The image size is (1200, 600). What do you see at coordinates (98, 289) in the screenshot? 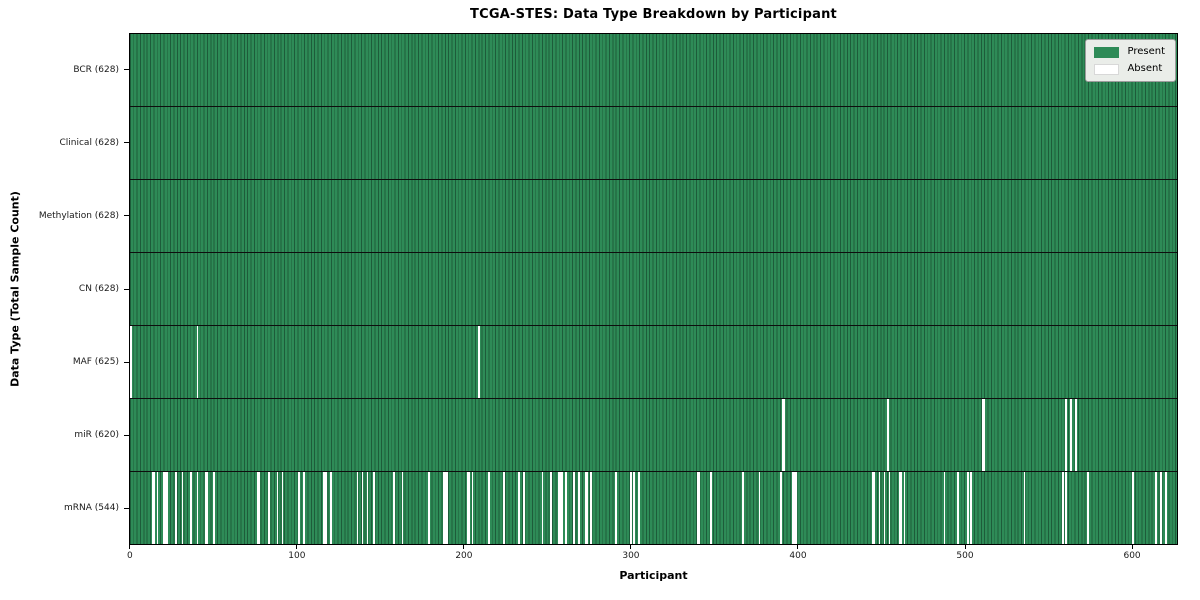
I see `y-tick-label: CN (628)` at bounding box center [98, 289].